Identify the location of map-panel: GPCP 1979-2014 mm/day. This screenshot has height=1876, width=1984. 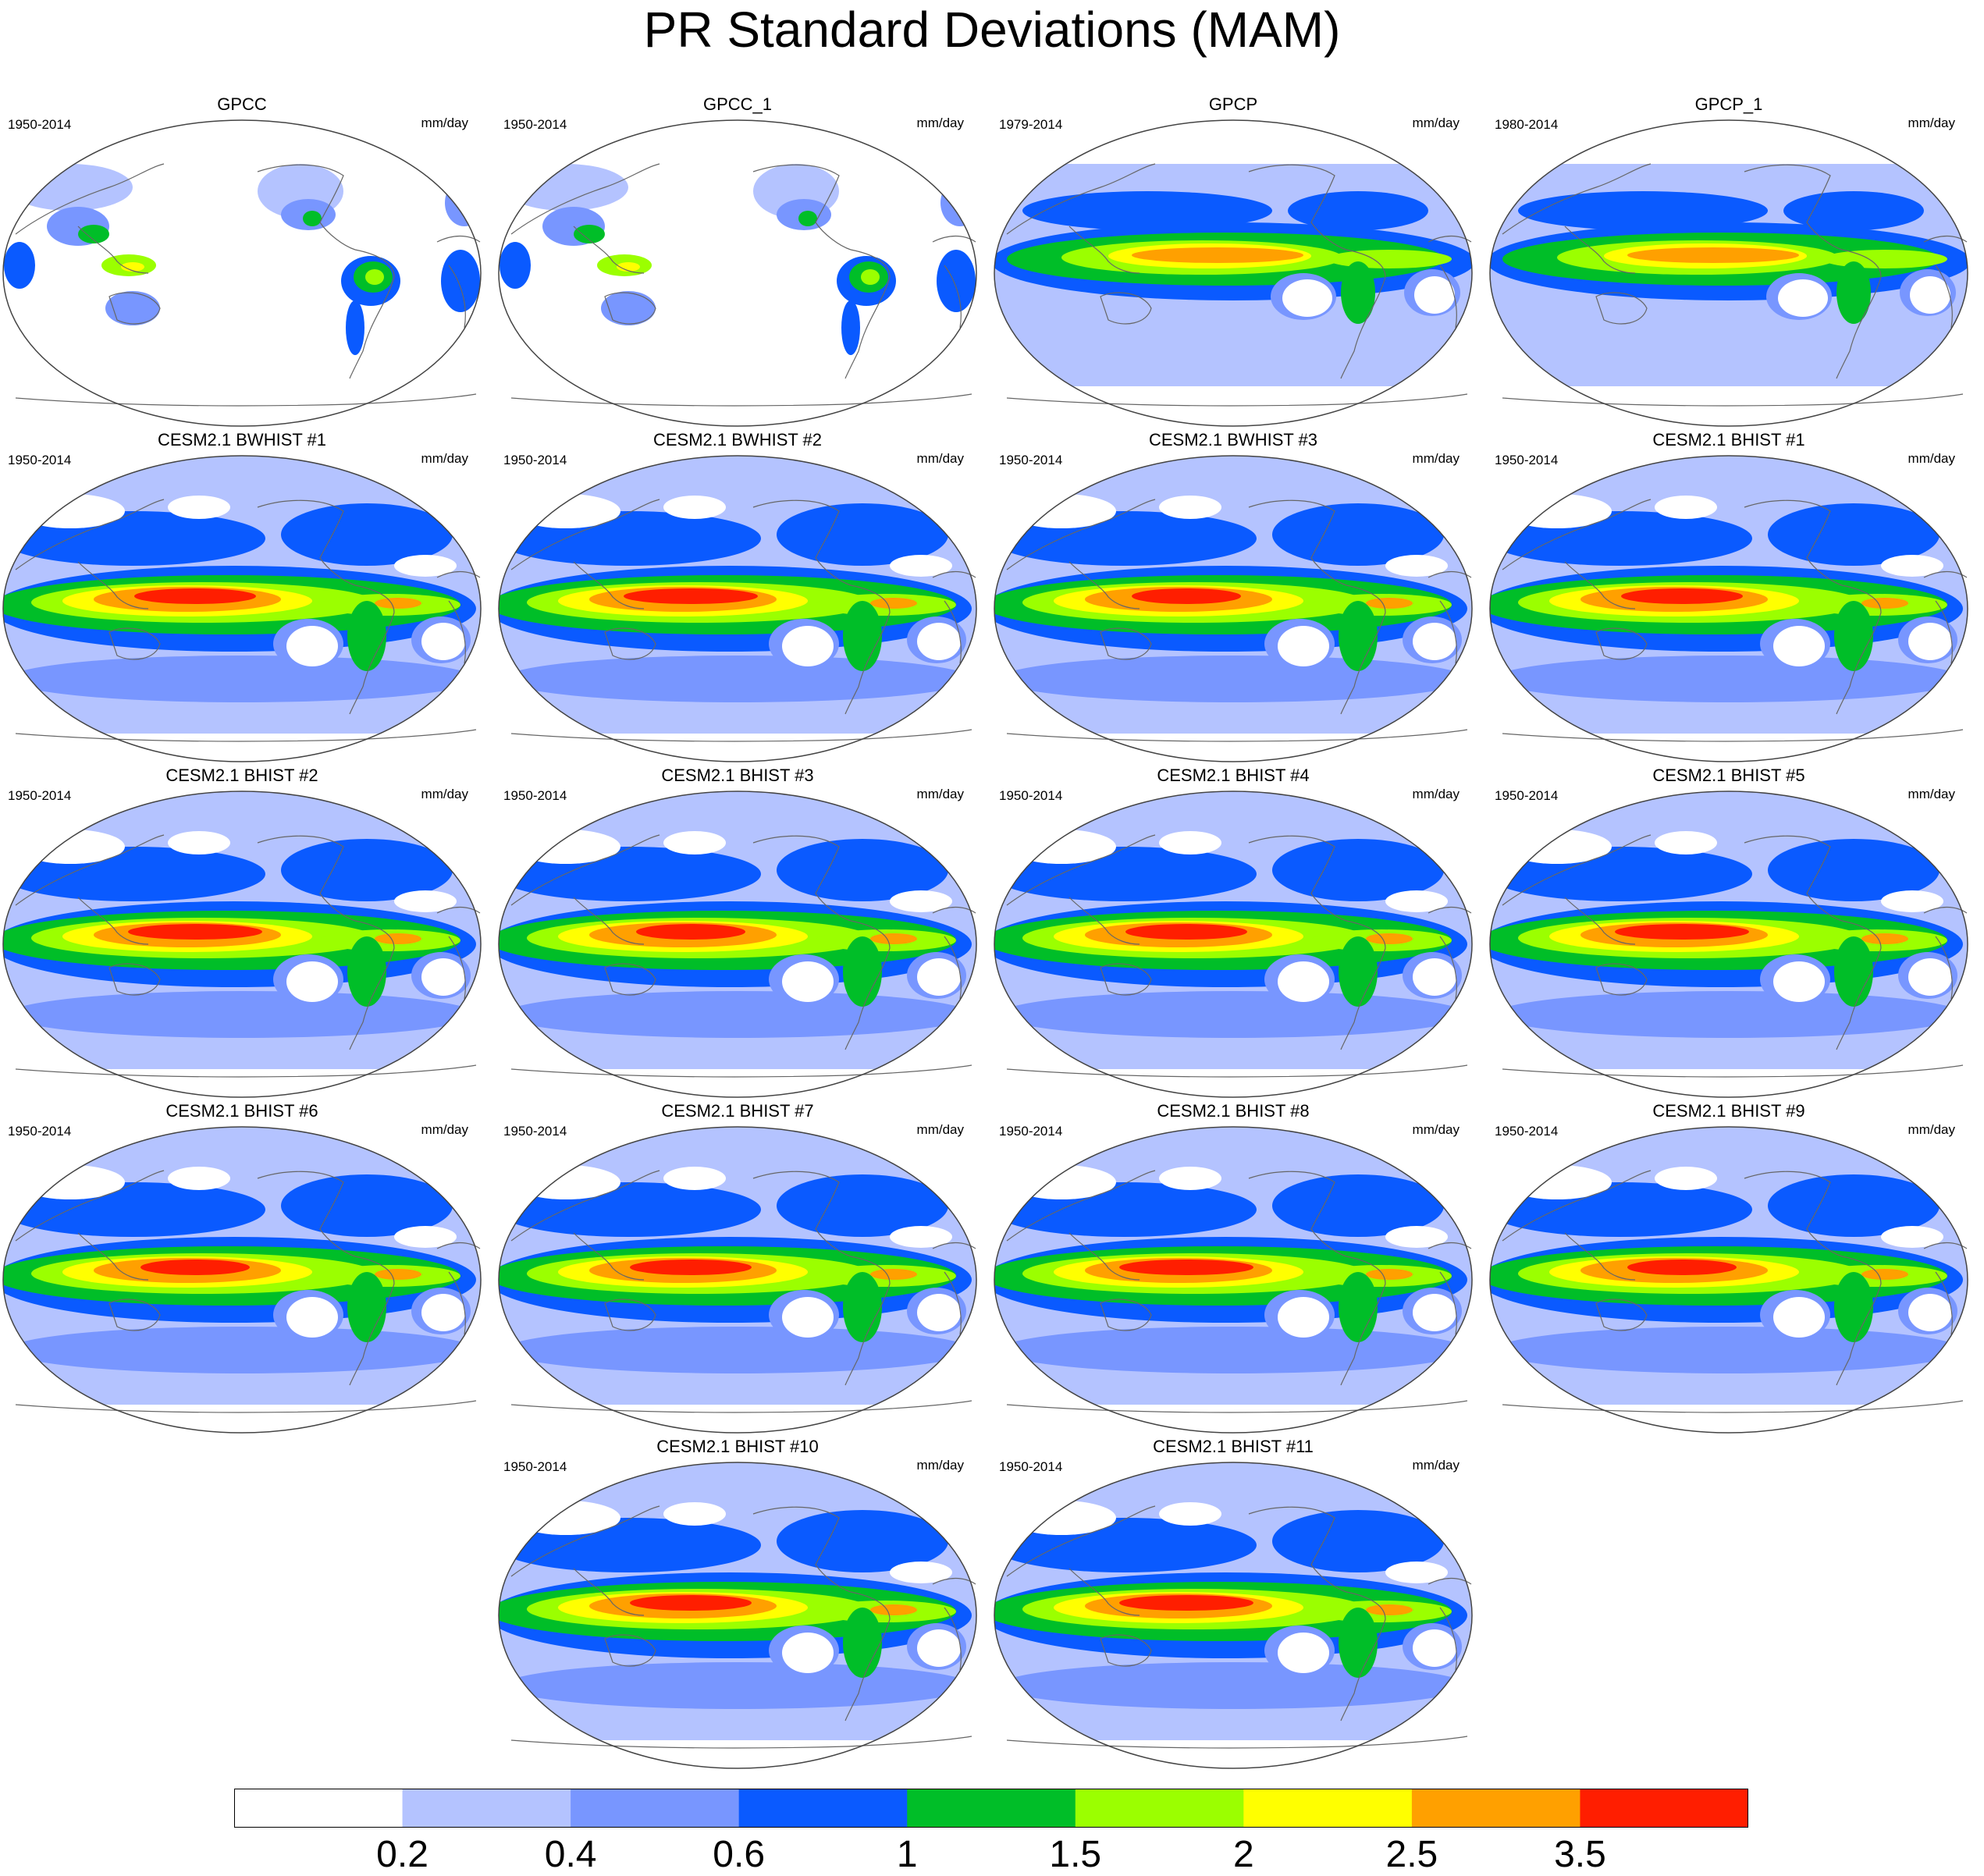
(1233, 261).